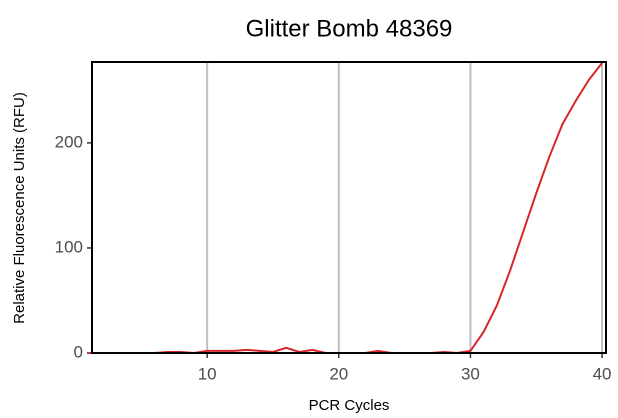  I want to click on x-tick-label: 20, so click(338, 373).